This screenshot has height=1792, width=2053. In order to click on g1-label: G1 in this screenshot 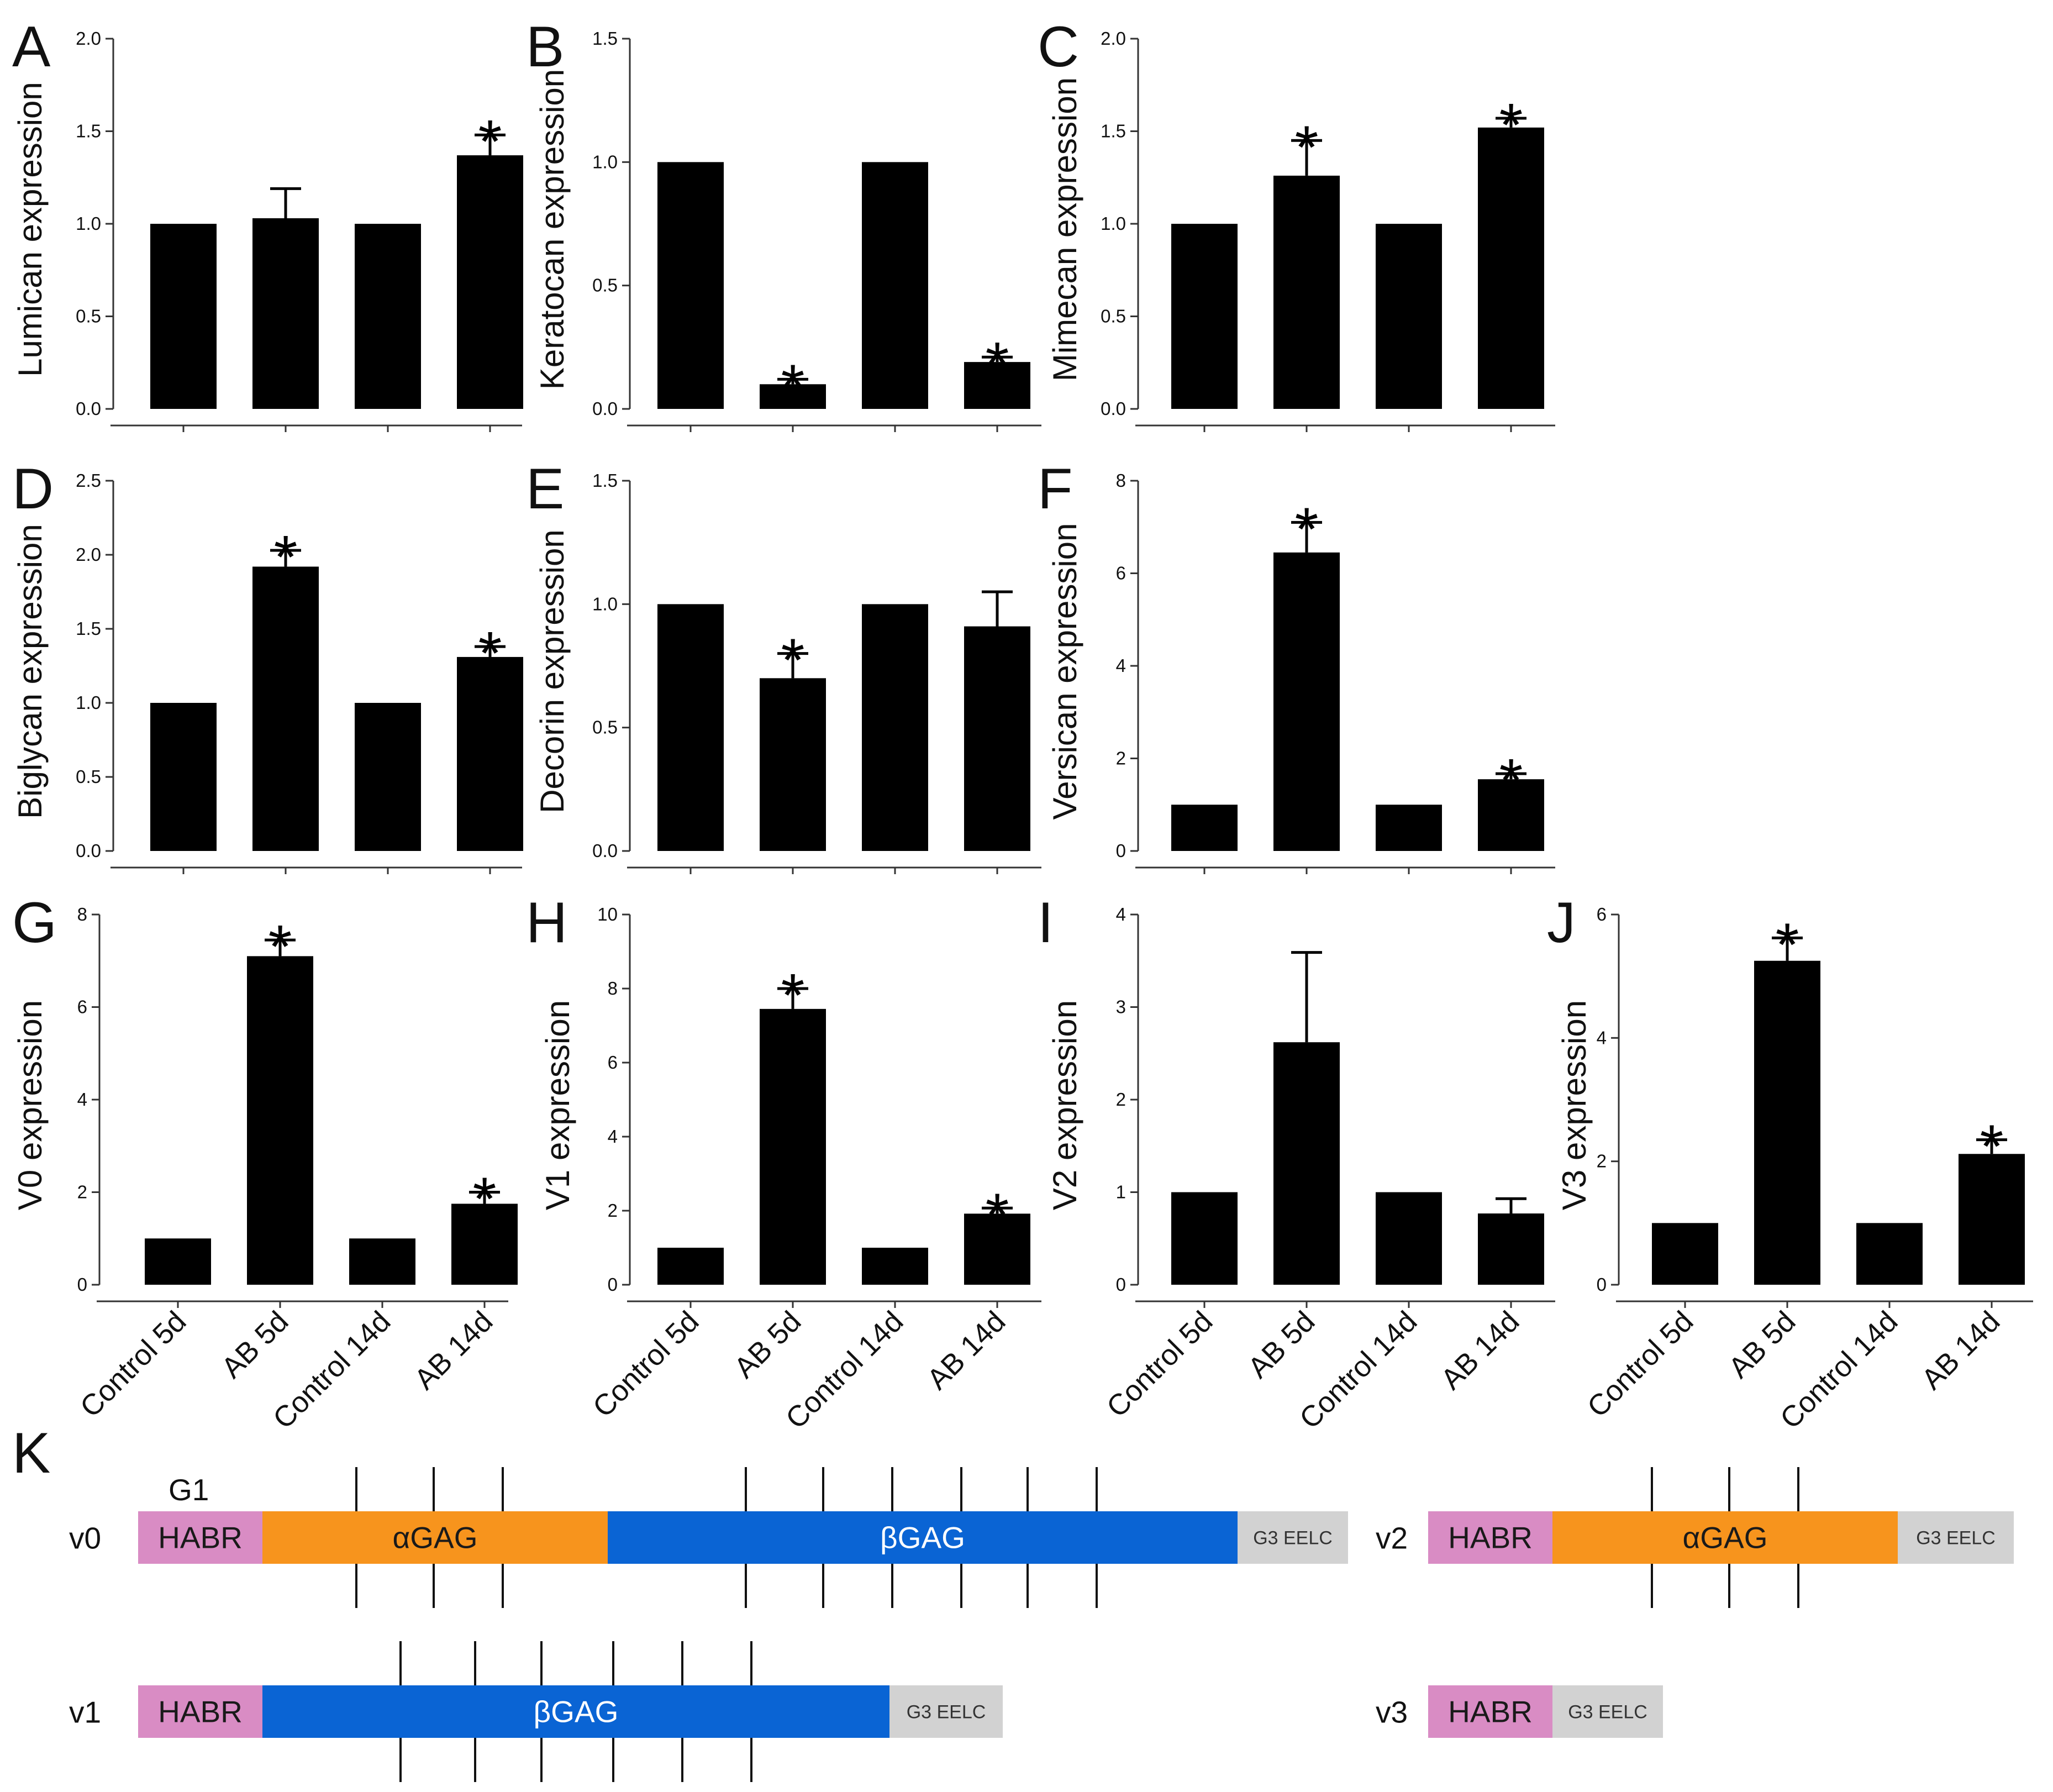, I will do `click(189, 1490)`.